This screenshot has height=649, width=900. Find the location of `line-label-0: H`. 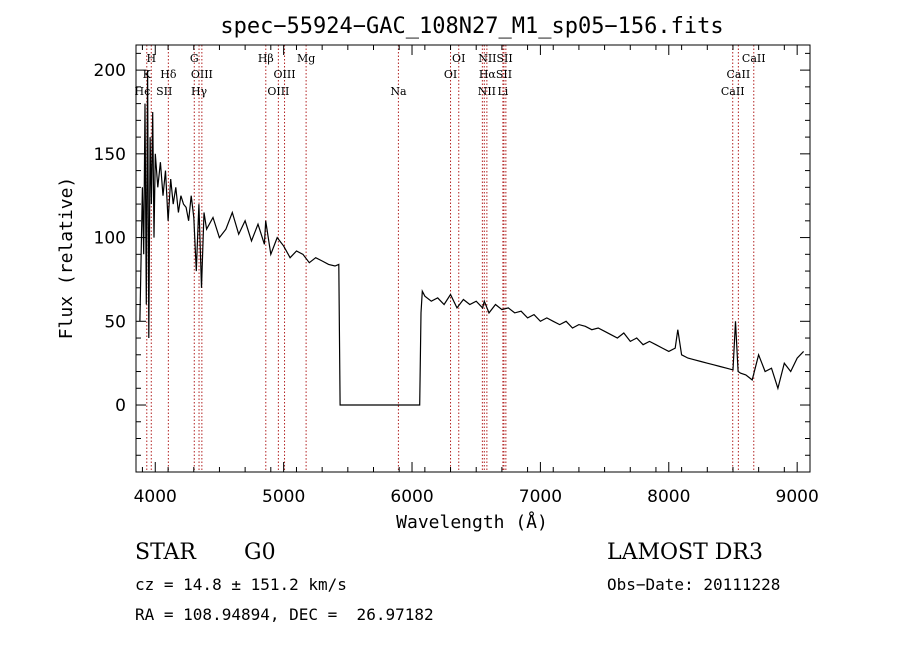

line-label-0: H is located at coordinates (151, 58).